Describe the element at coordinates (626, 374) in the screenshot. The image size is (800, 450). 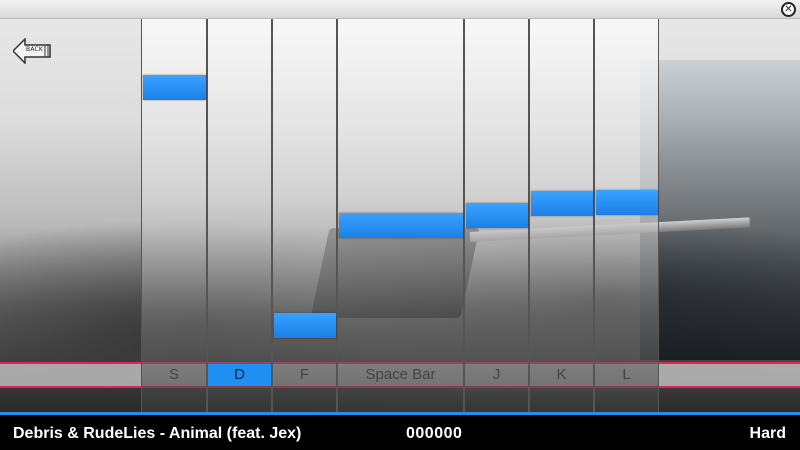
I see `key-label-l: L` at that location.